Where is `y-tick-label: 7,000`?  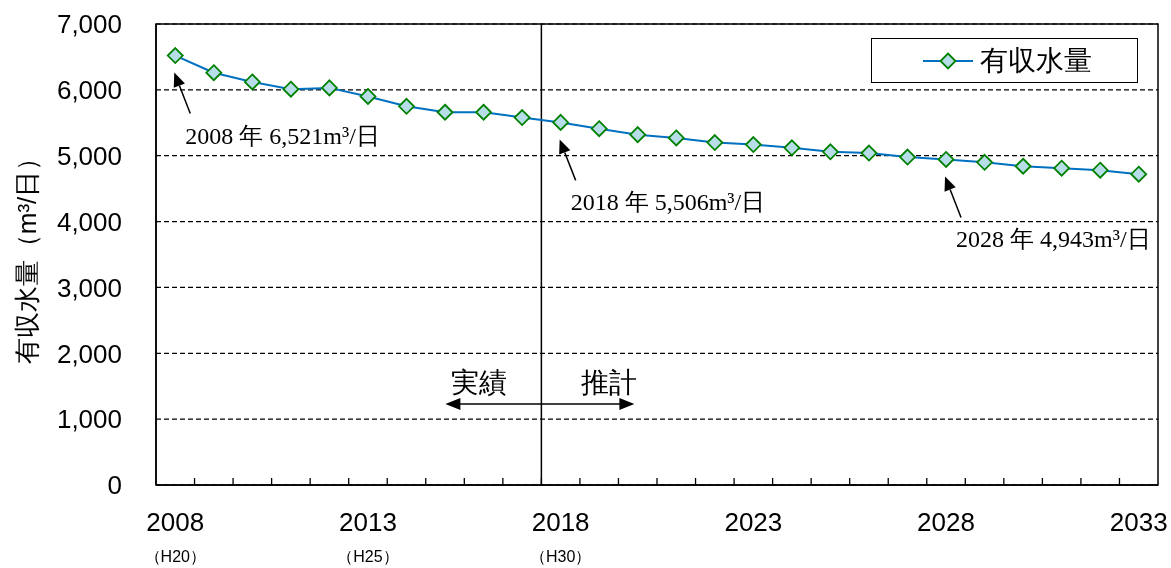 y-tick-label: 7,000 is located at coordinates (89, 24).